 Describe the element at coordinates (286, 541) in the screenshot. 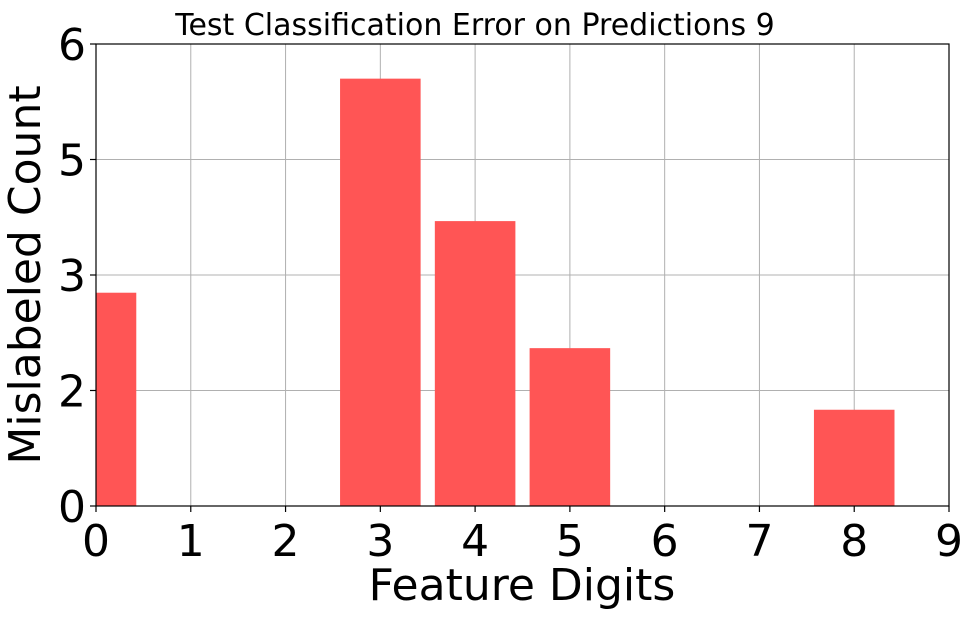

I see `x-tick-label: 2` at that location.